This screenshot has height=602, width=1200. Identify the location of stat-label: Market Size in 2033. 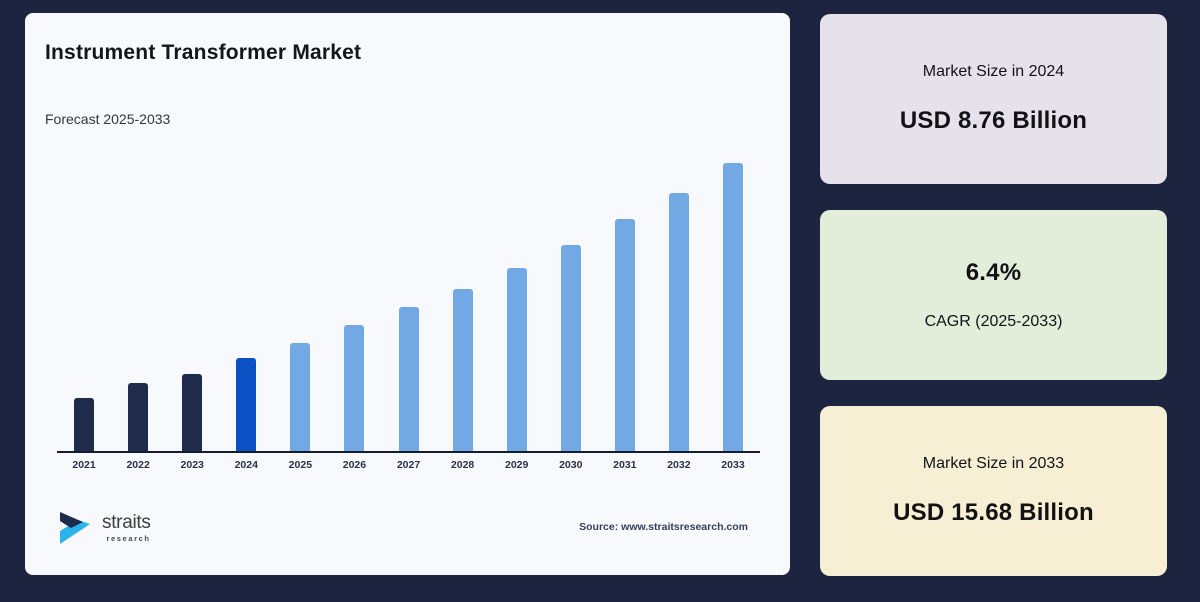
(993, 463).